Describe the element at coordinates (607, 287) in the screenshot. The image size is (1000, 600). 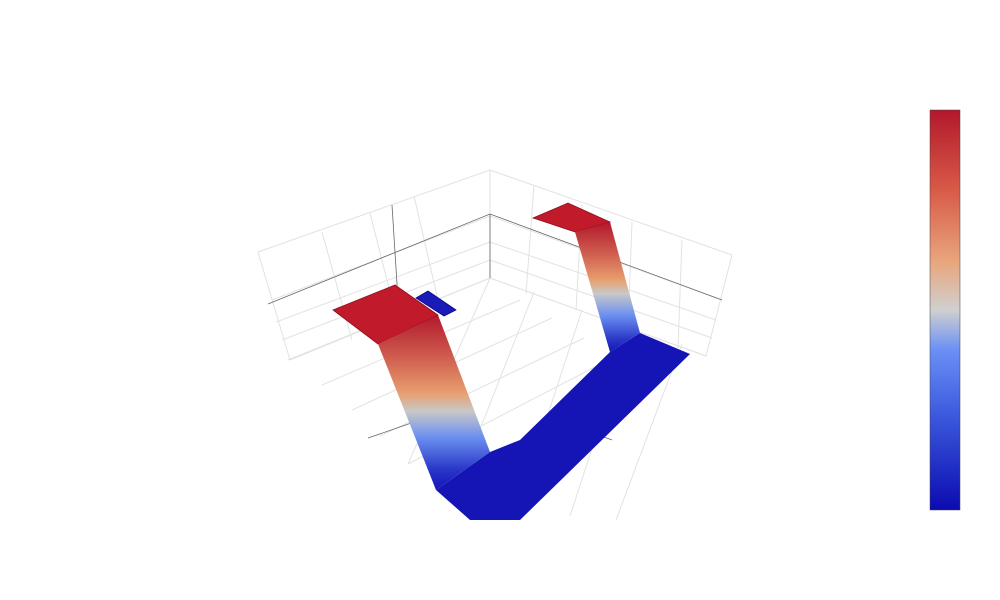
I see `surface-right-wall` at that location.